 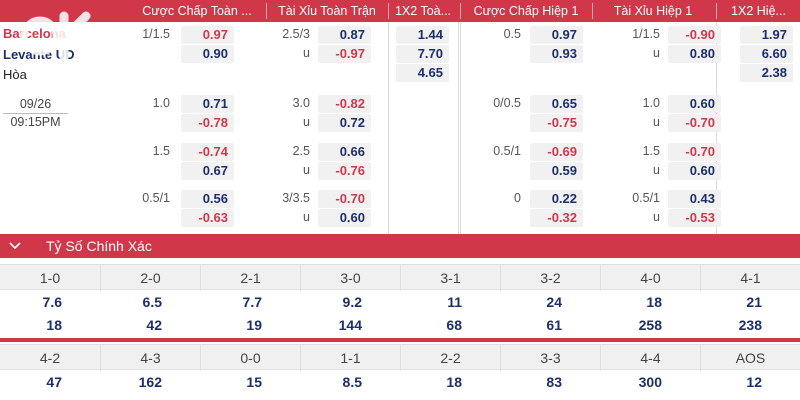 I want to click on match-datetime: 09/26 09:15PM, so click(x=35, y=113).